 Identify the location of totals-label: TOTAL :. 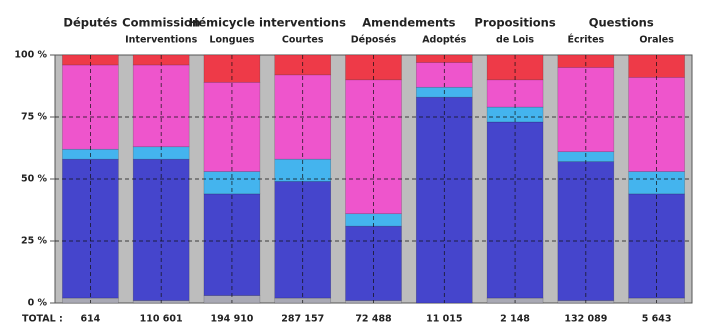
(42, 319).